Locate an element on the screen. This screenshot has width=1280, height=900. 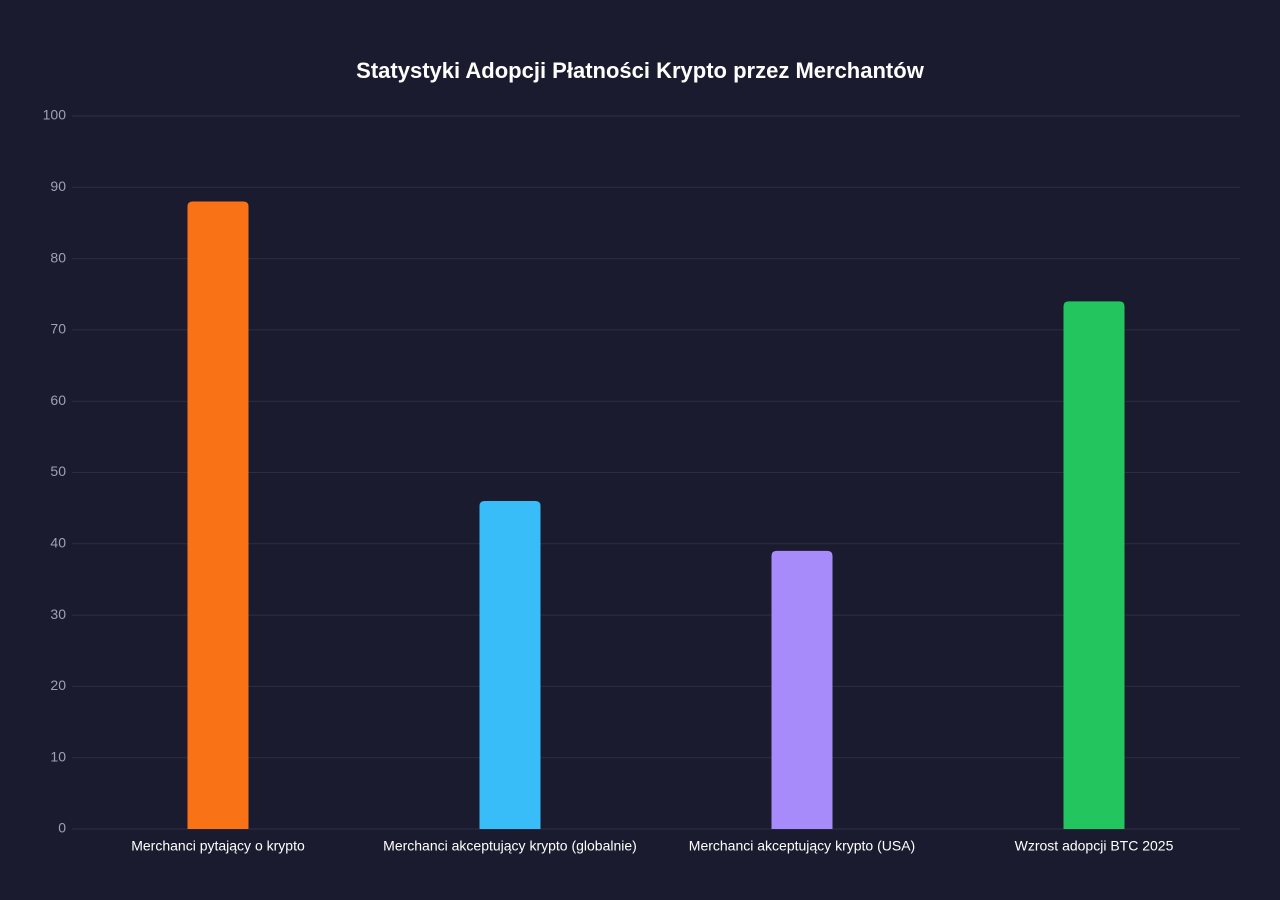
y-tick-label: 0 is located at coordinates (62, 828).